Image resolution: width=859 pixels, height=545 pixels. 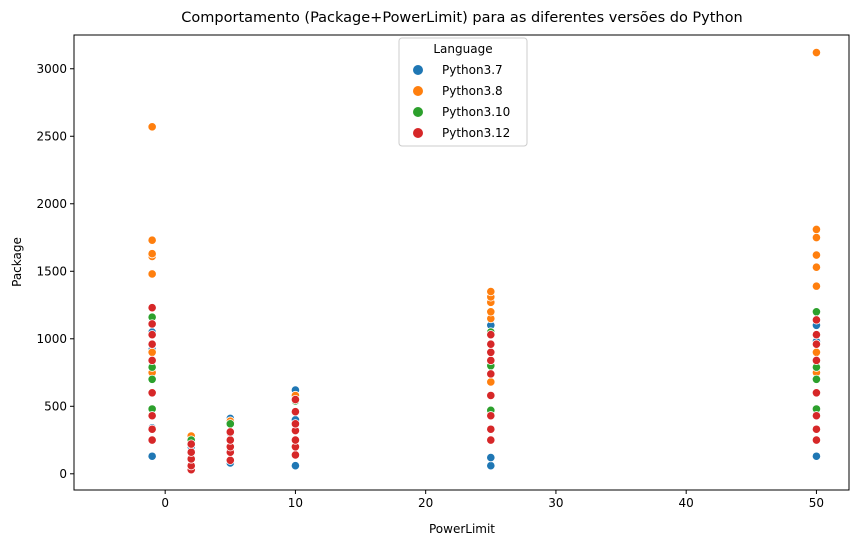 I want to click on x-axis: 0 10 20 30 40 50, so click(x=492, y=500).